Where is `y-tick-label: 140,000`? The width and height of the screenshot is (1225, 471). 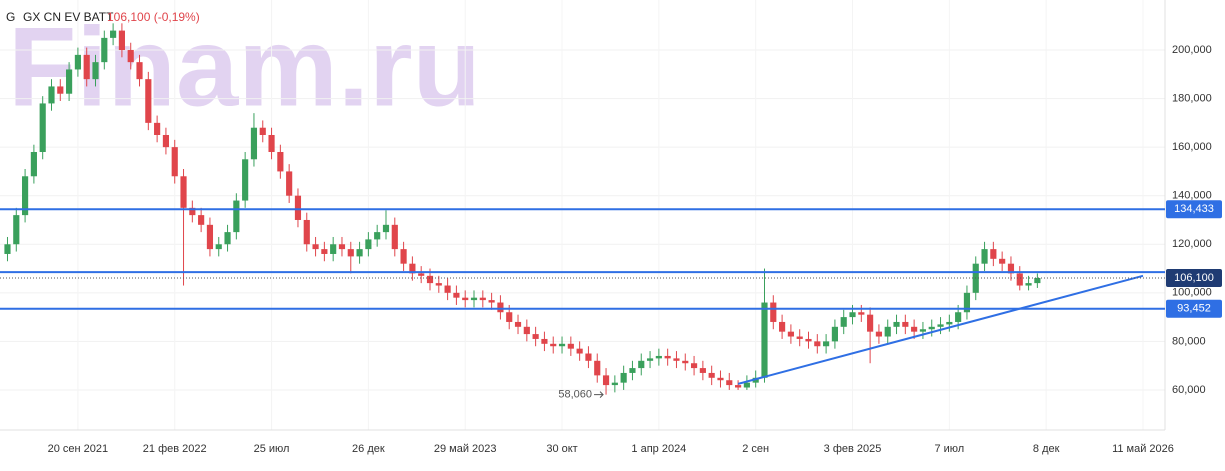 y-tick-label: 140,000 is located at coordinates (1192, 196).